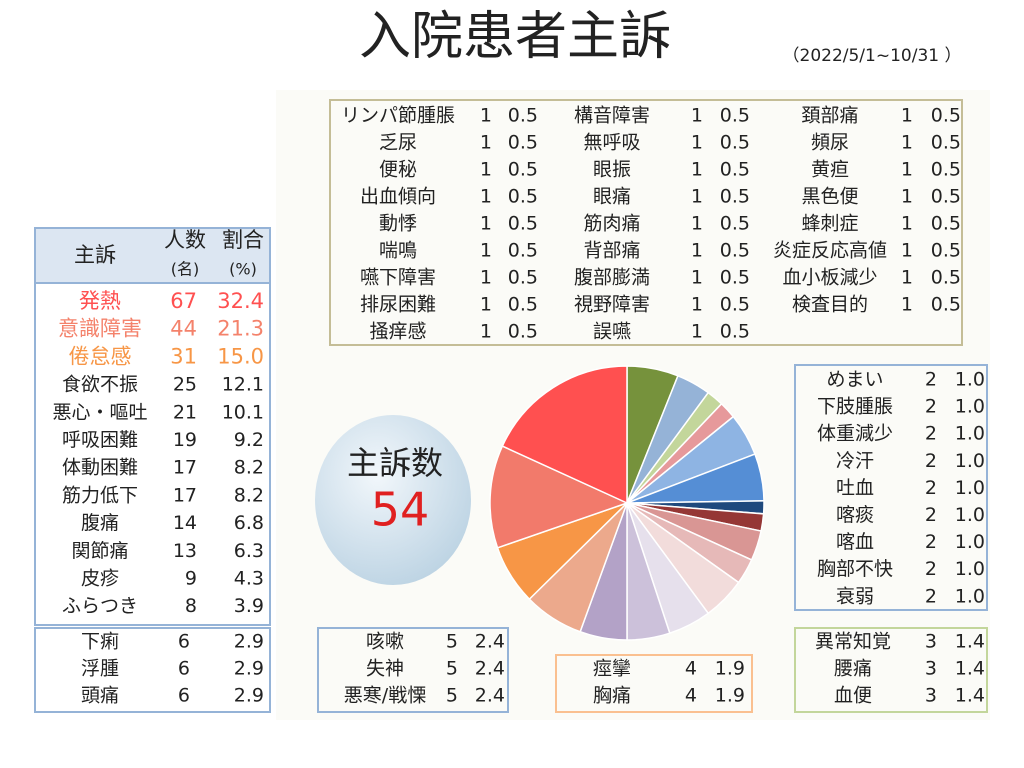  I want to click on ratio: 9.2, so click(249, 440).